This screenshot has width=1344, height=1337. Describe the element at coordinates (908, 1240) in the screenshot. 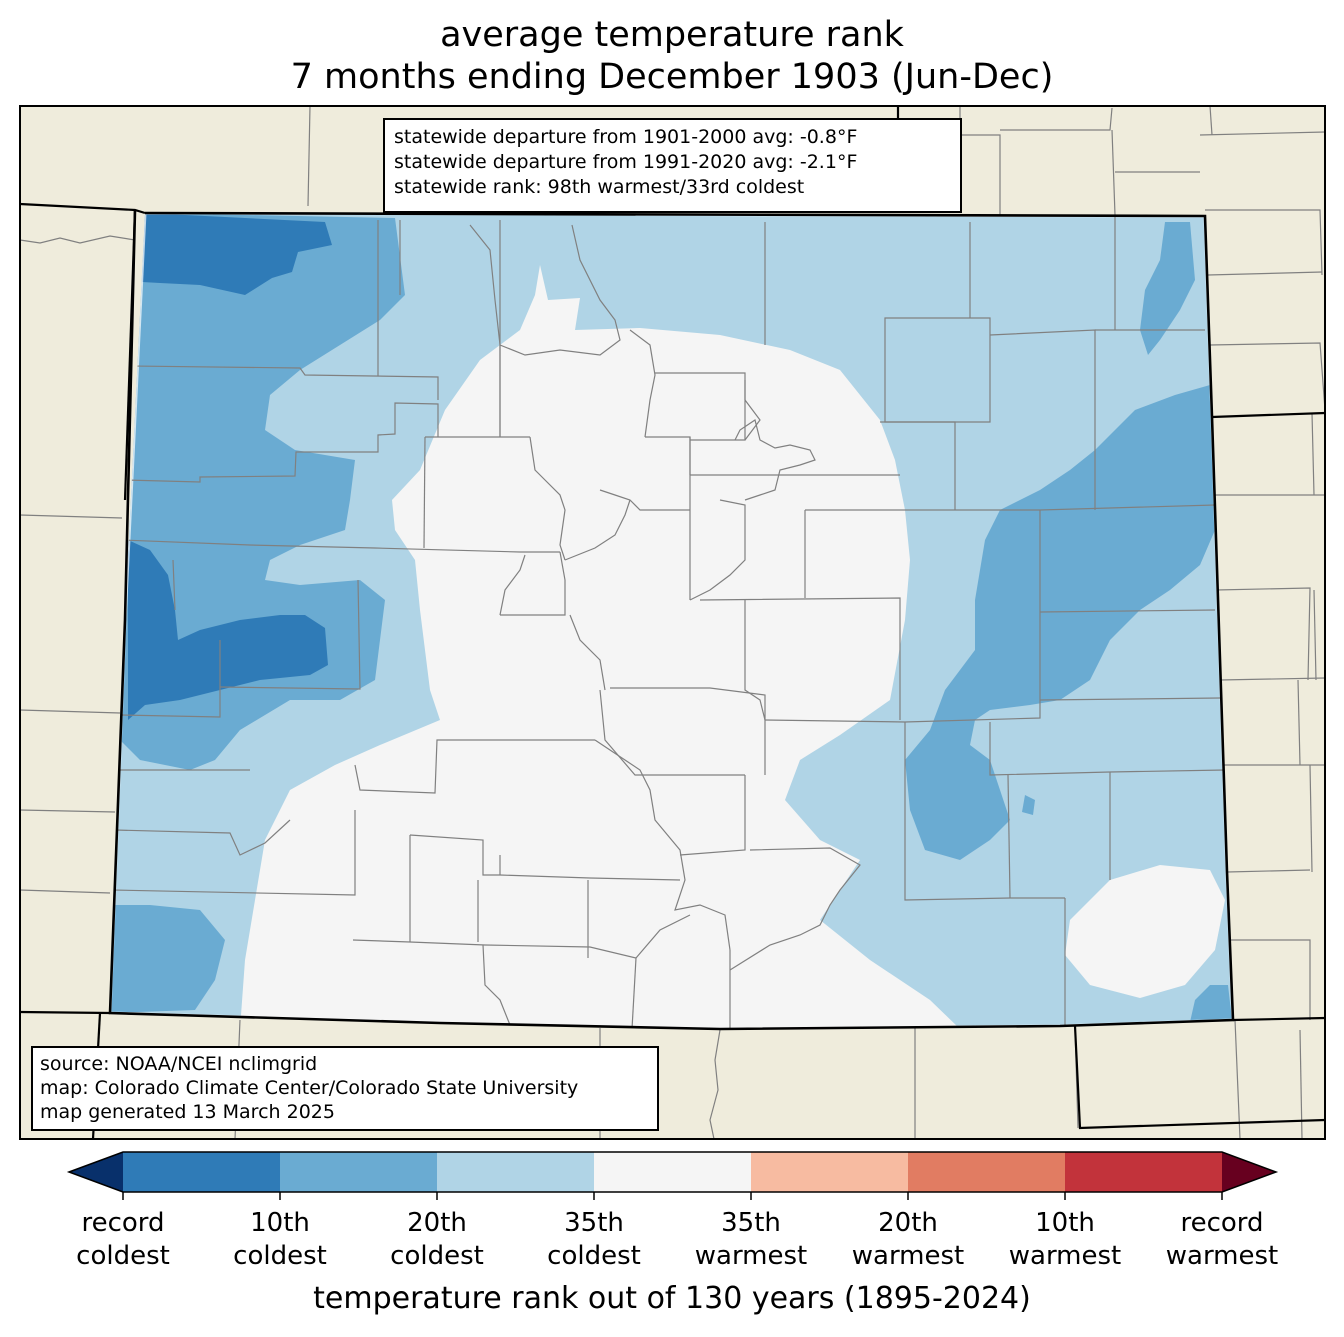

I see `colorbar-label-20th-warmest: 20th warmest` at that location.